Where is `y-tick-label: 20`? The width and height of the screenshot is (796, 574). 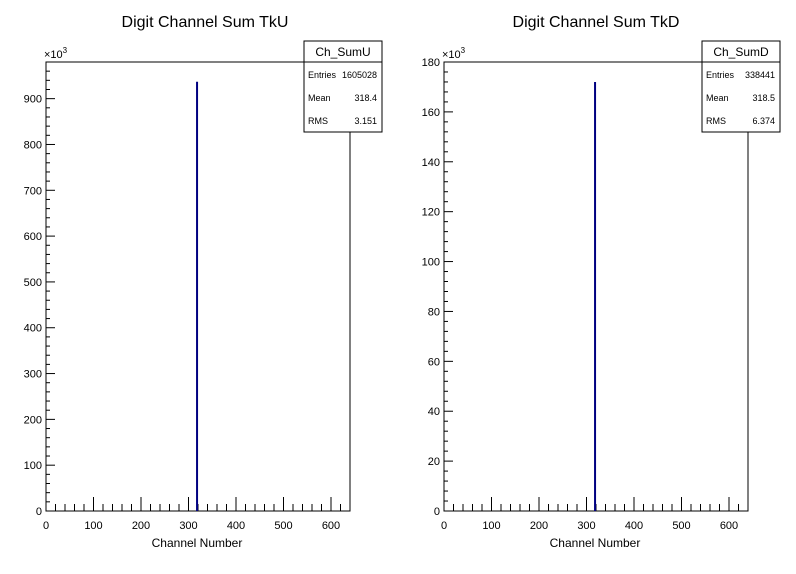
y-tick-label: 20 is located at coordinates (434, 462).